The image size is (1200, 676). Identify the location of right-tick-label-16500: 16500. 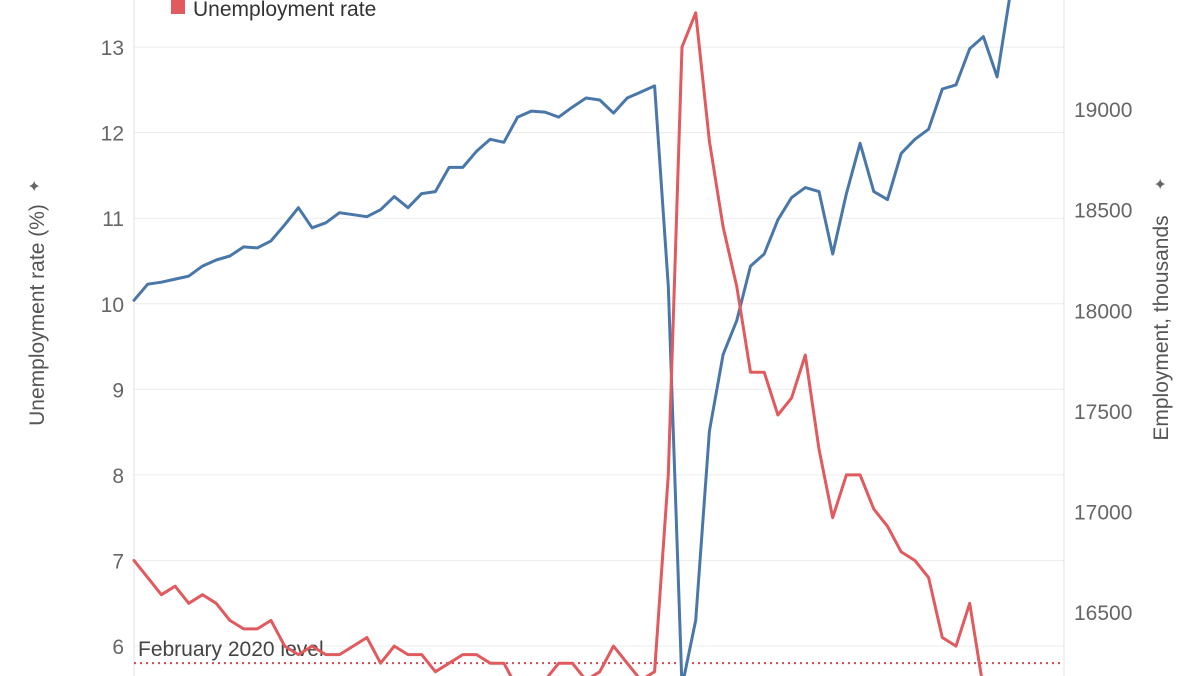
(1103, 613).